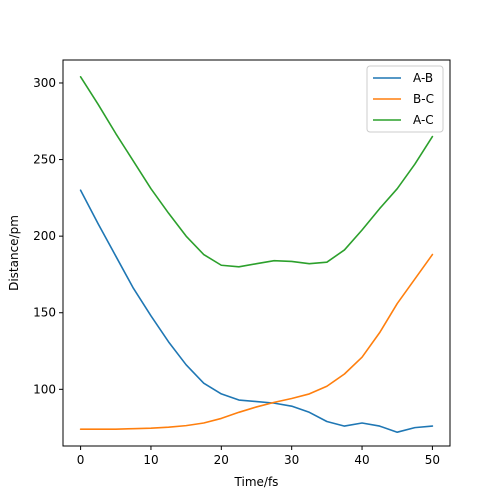 The width and height of the screenshot is (500, 500). What do you see at coordinates (423, 78) in the screenshot?
I see `legend-label-a-b: A-B` at bounding box center [423, 78].